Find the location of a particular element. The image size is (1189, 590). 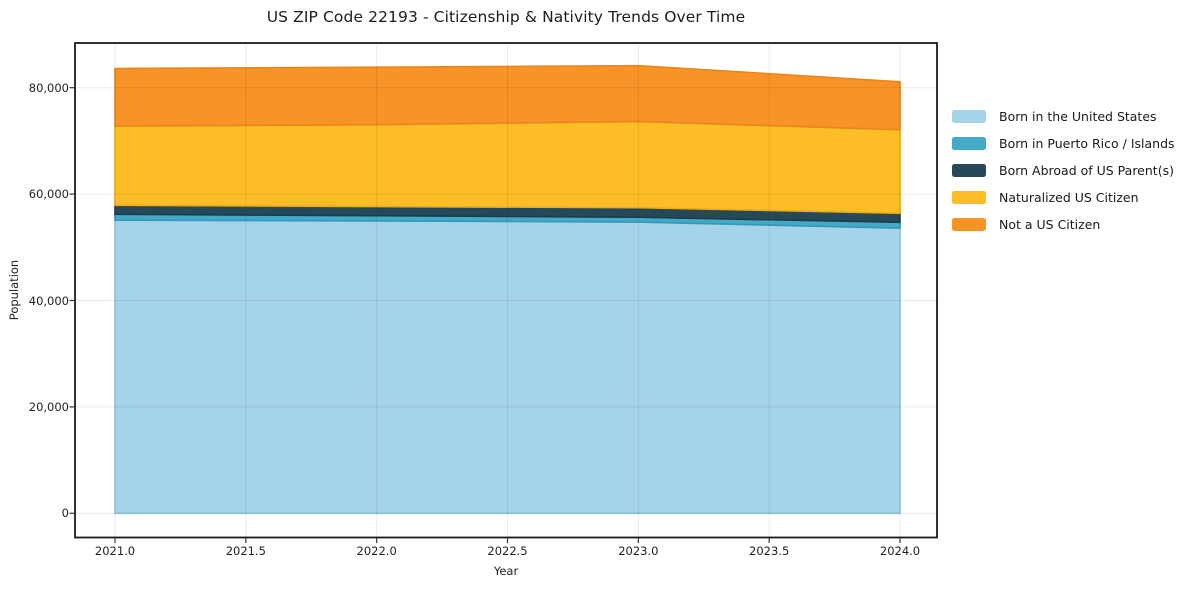

legend-item: Born in the United States is located at coordinates (1063, 116).